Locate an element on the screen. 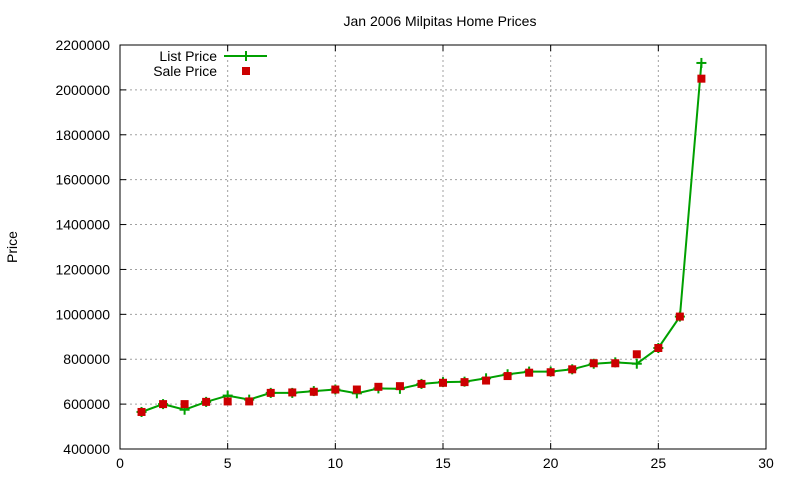 The width and height of the screenshot is (800, 480). x-tick-label: 10 is located at coordinates (336, 463).